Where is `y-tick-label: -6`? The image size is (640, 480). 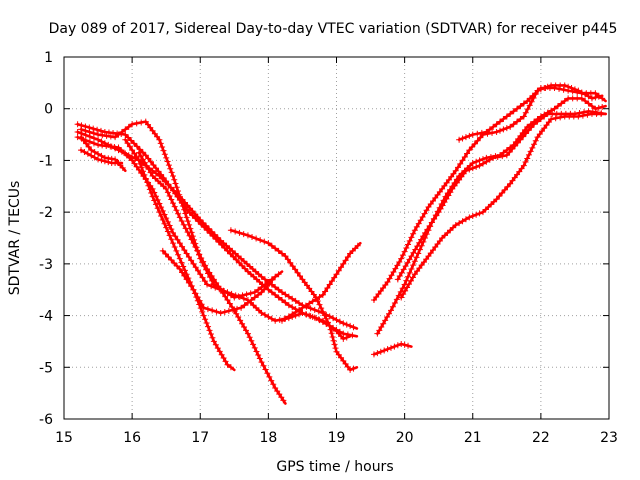
y-tick-label: -6 is located at coordinates (46, 420).